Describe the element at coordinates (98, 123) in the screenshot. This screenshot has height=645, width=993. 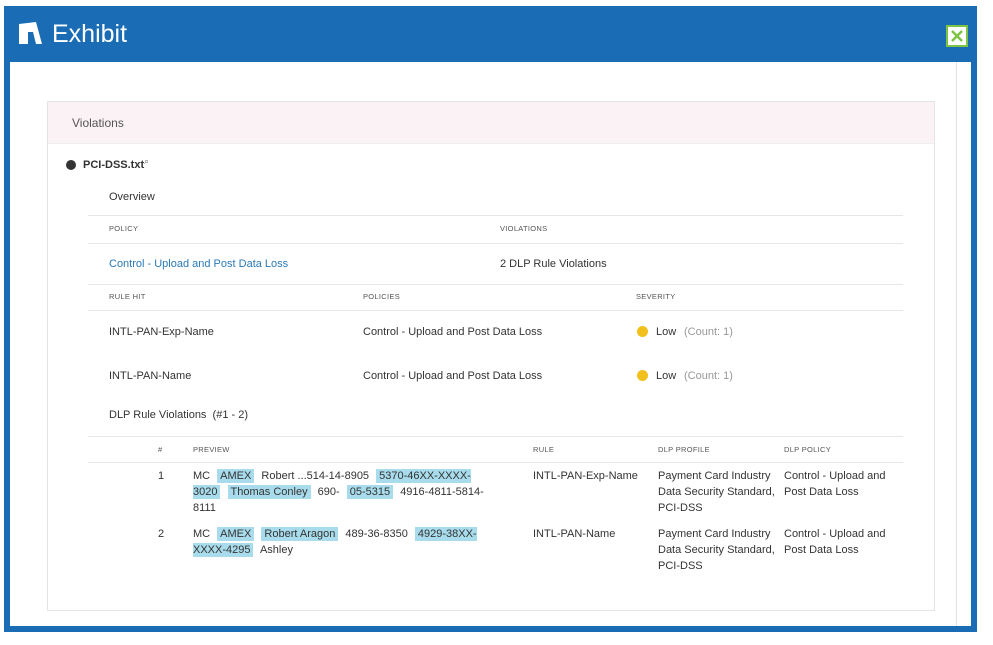
I see `panel-title: Violations` at that location.